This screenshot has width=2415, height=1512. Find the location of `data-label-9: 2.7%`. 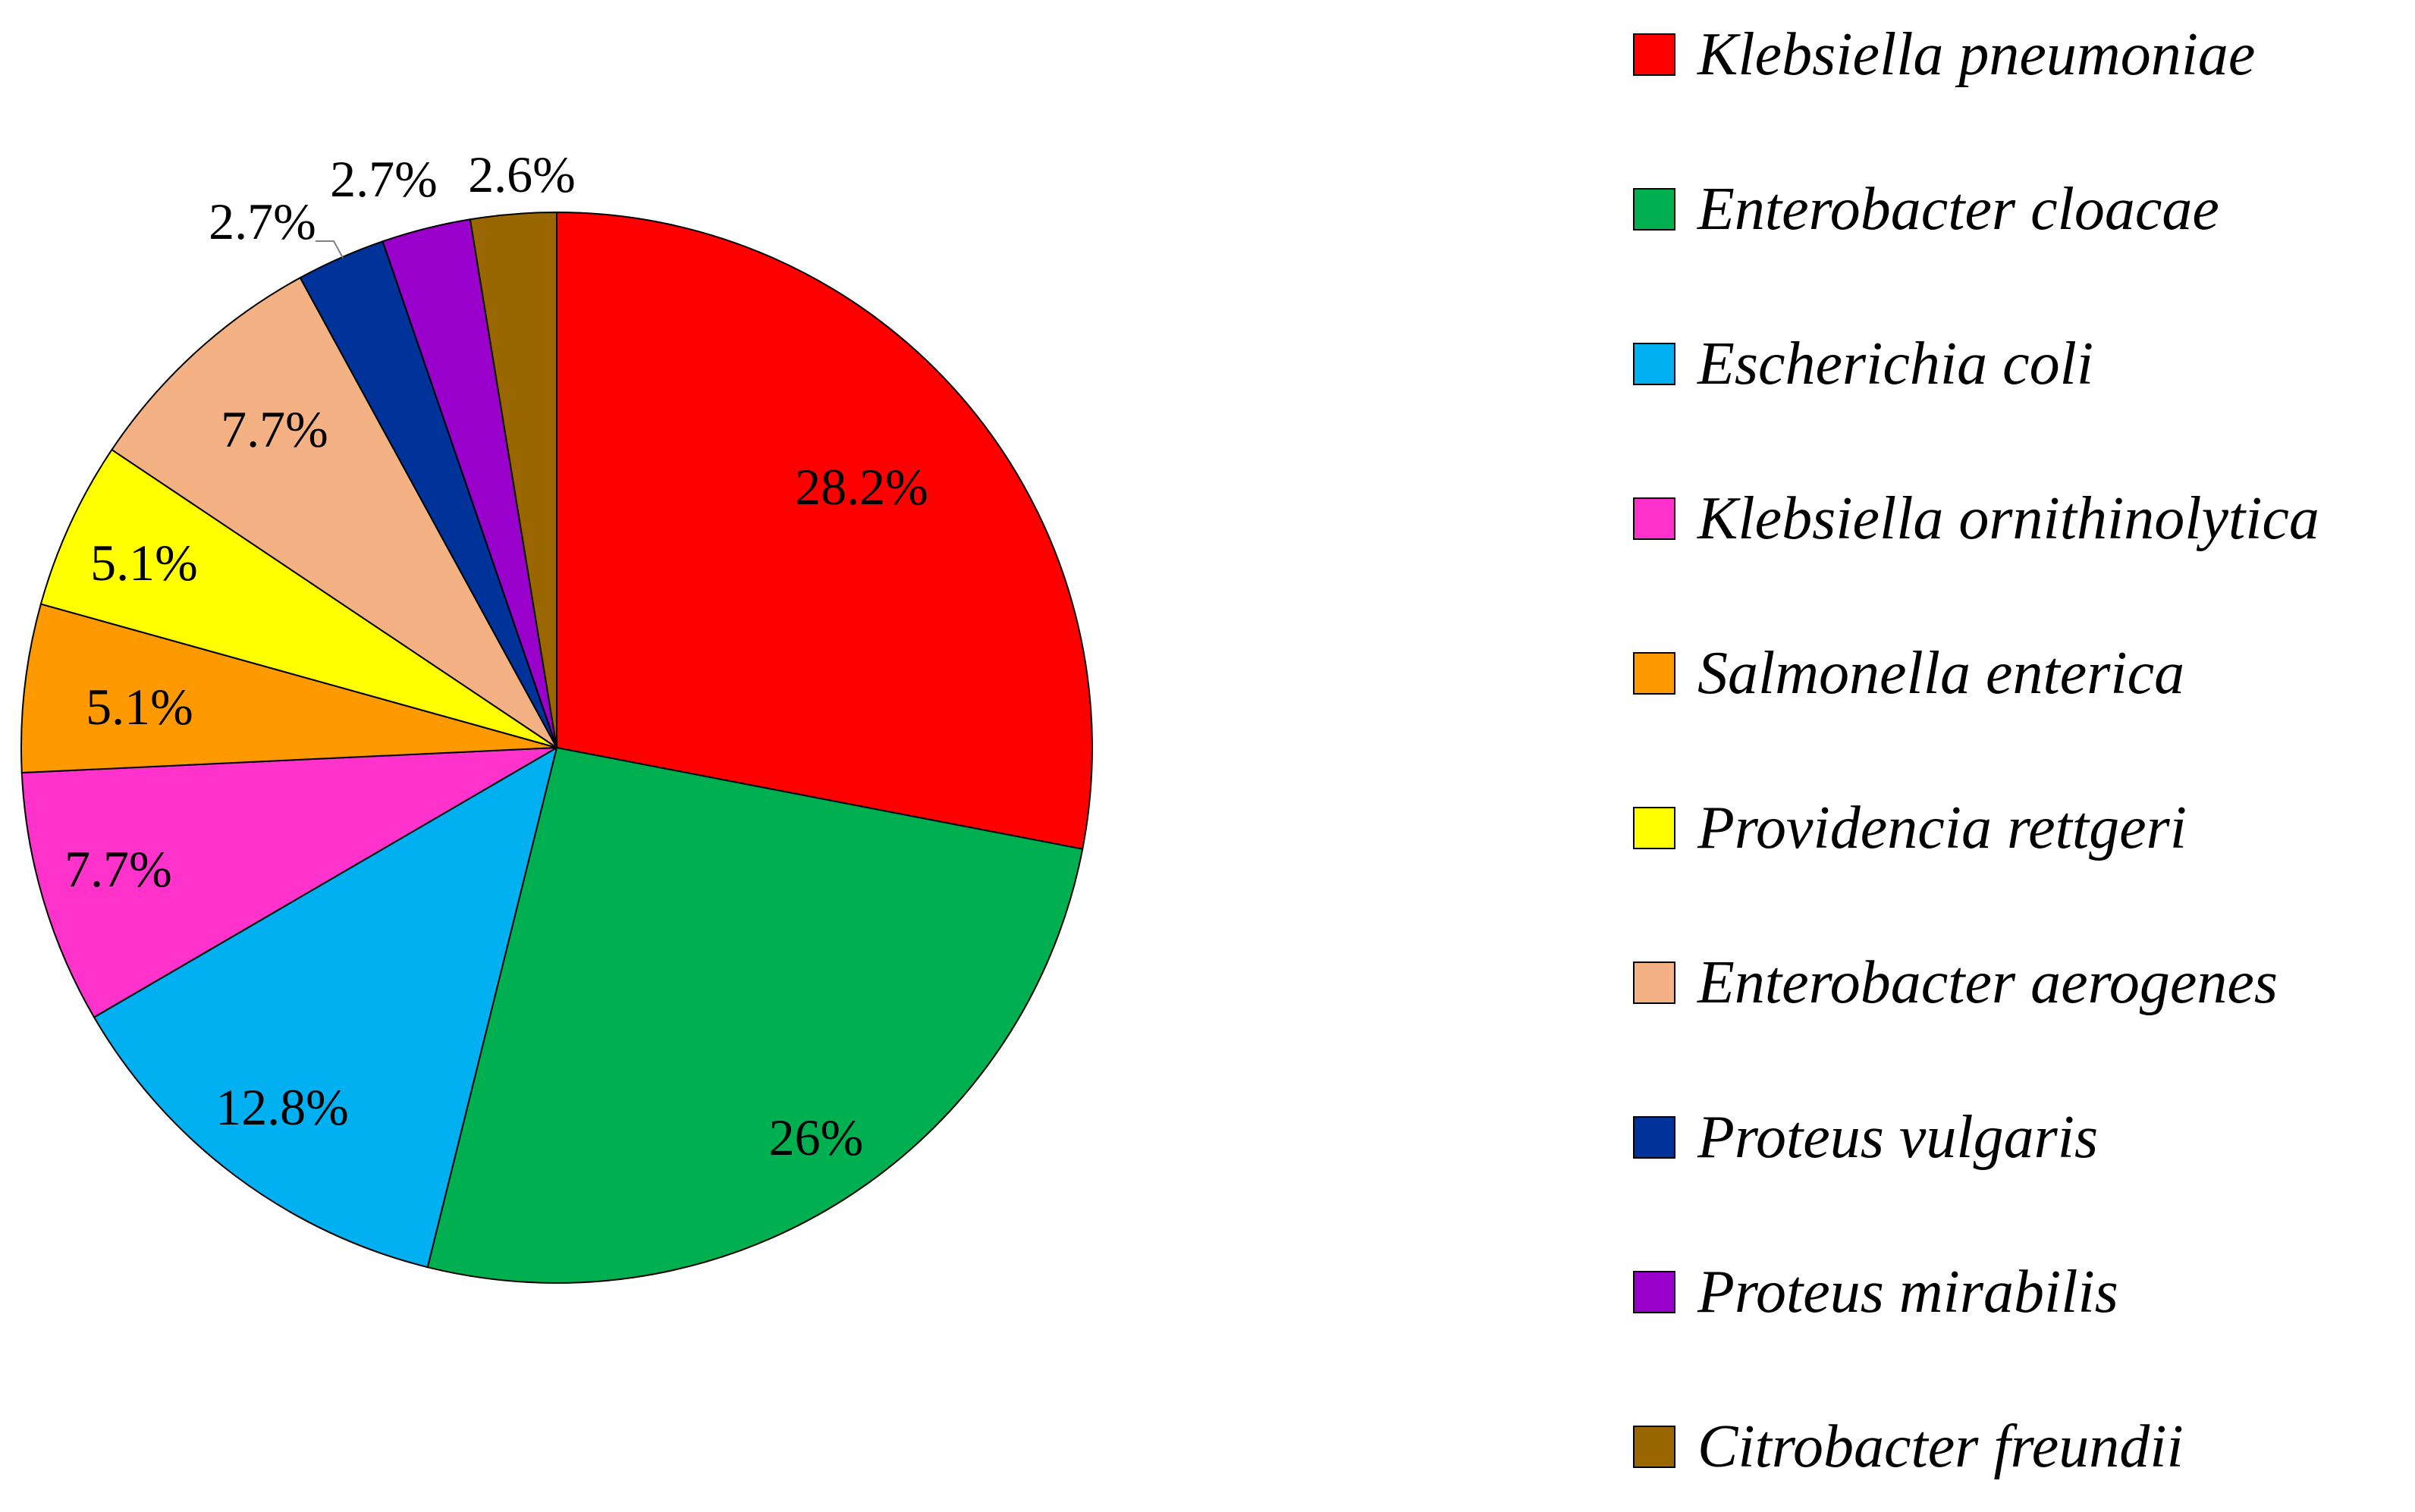

data-label-9: 2.7% is located at coordinates (384, 179).